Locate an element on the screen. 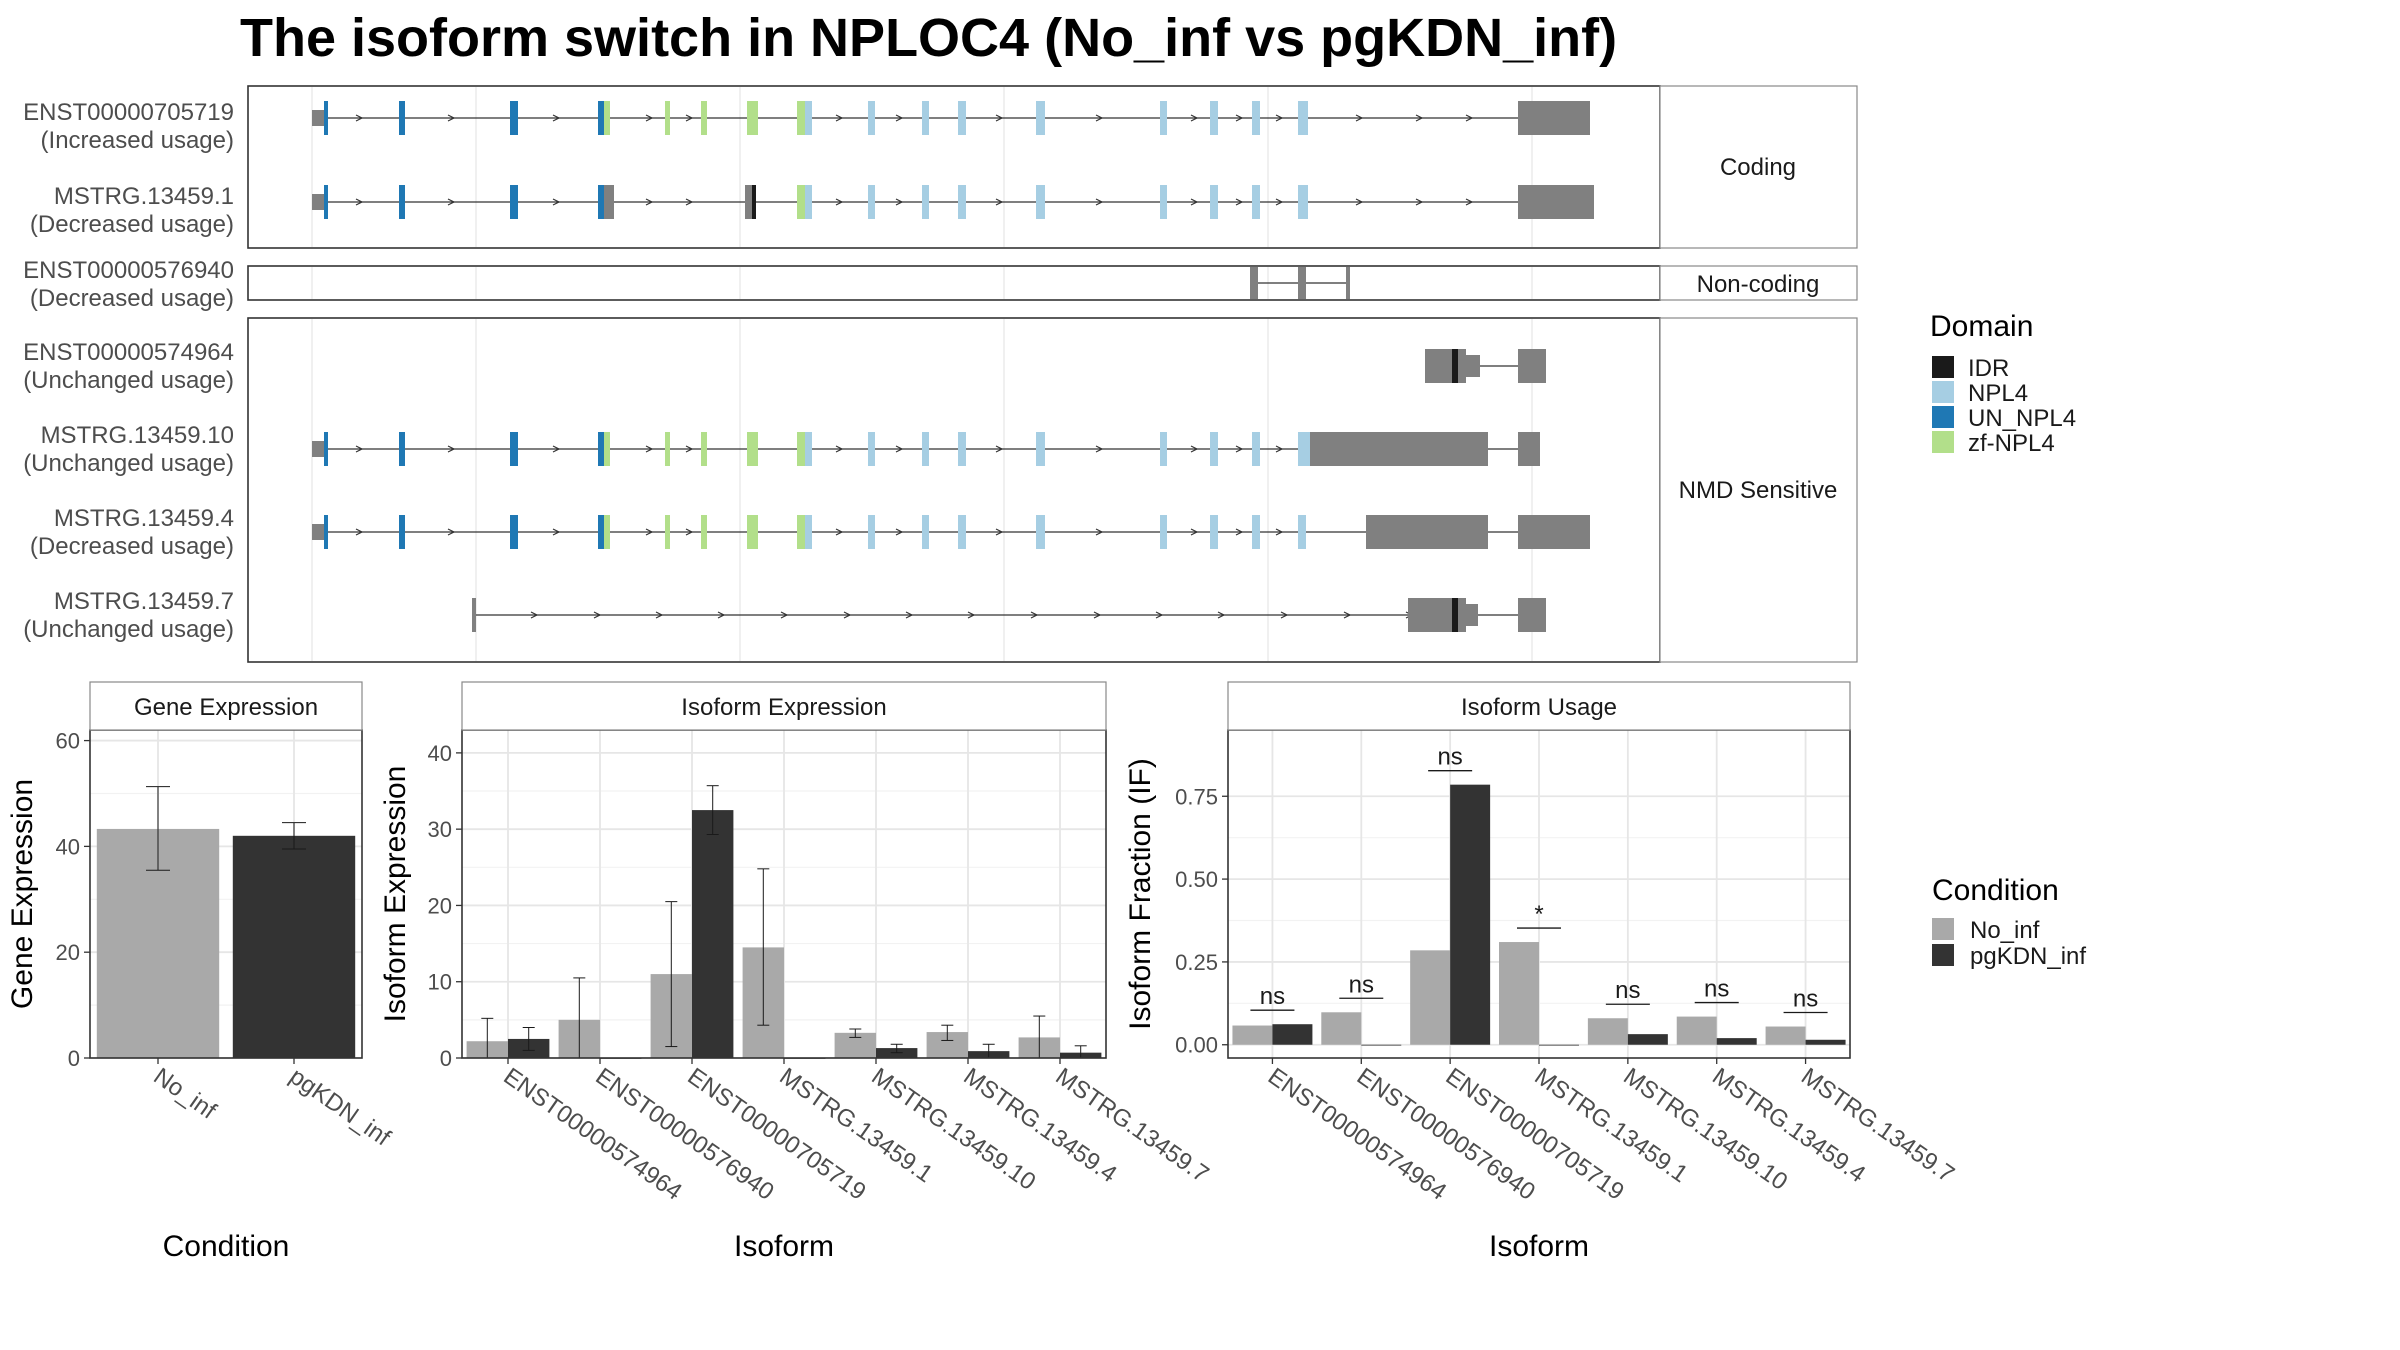 The width and height of the screenshot is (2400, 1350). y-tick-label: 60 is located at coordinates (68, 741).